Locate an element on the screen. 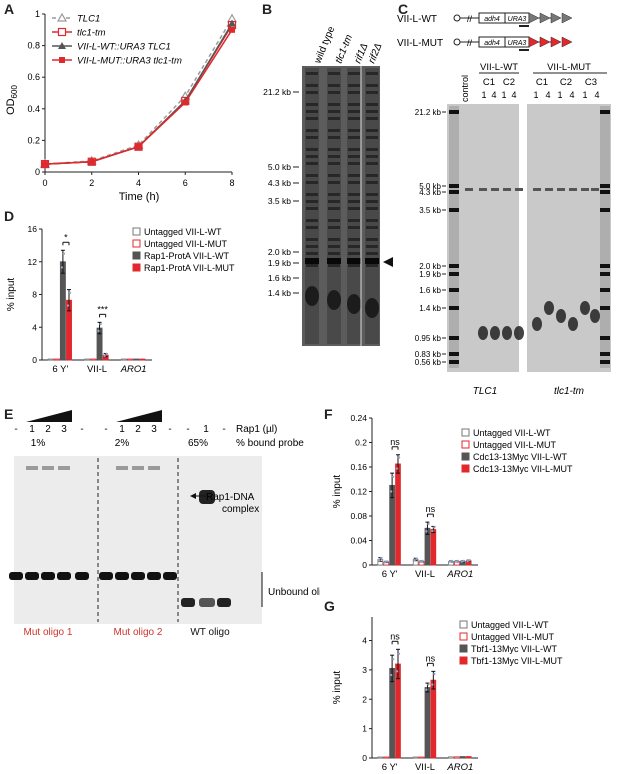 This screenshot has height=774, width=617. legend-label: Tbf1-13Myc VII-L-MUT is located at coordinates (517, 661).